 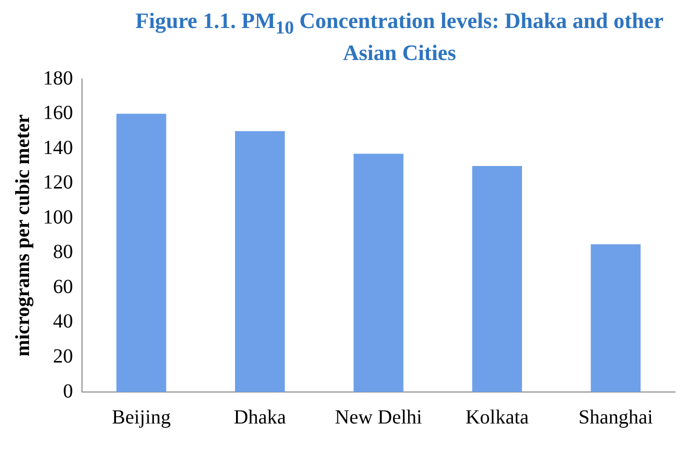 I want to click on y-tick-label: 120, so click(x=58, y=183).